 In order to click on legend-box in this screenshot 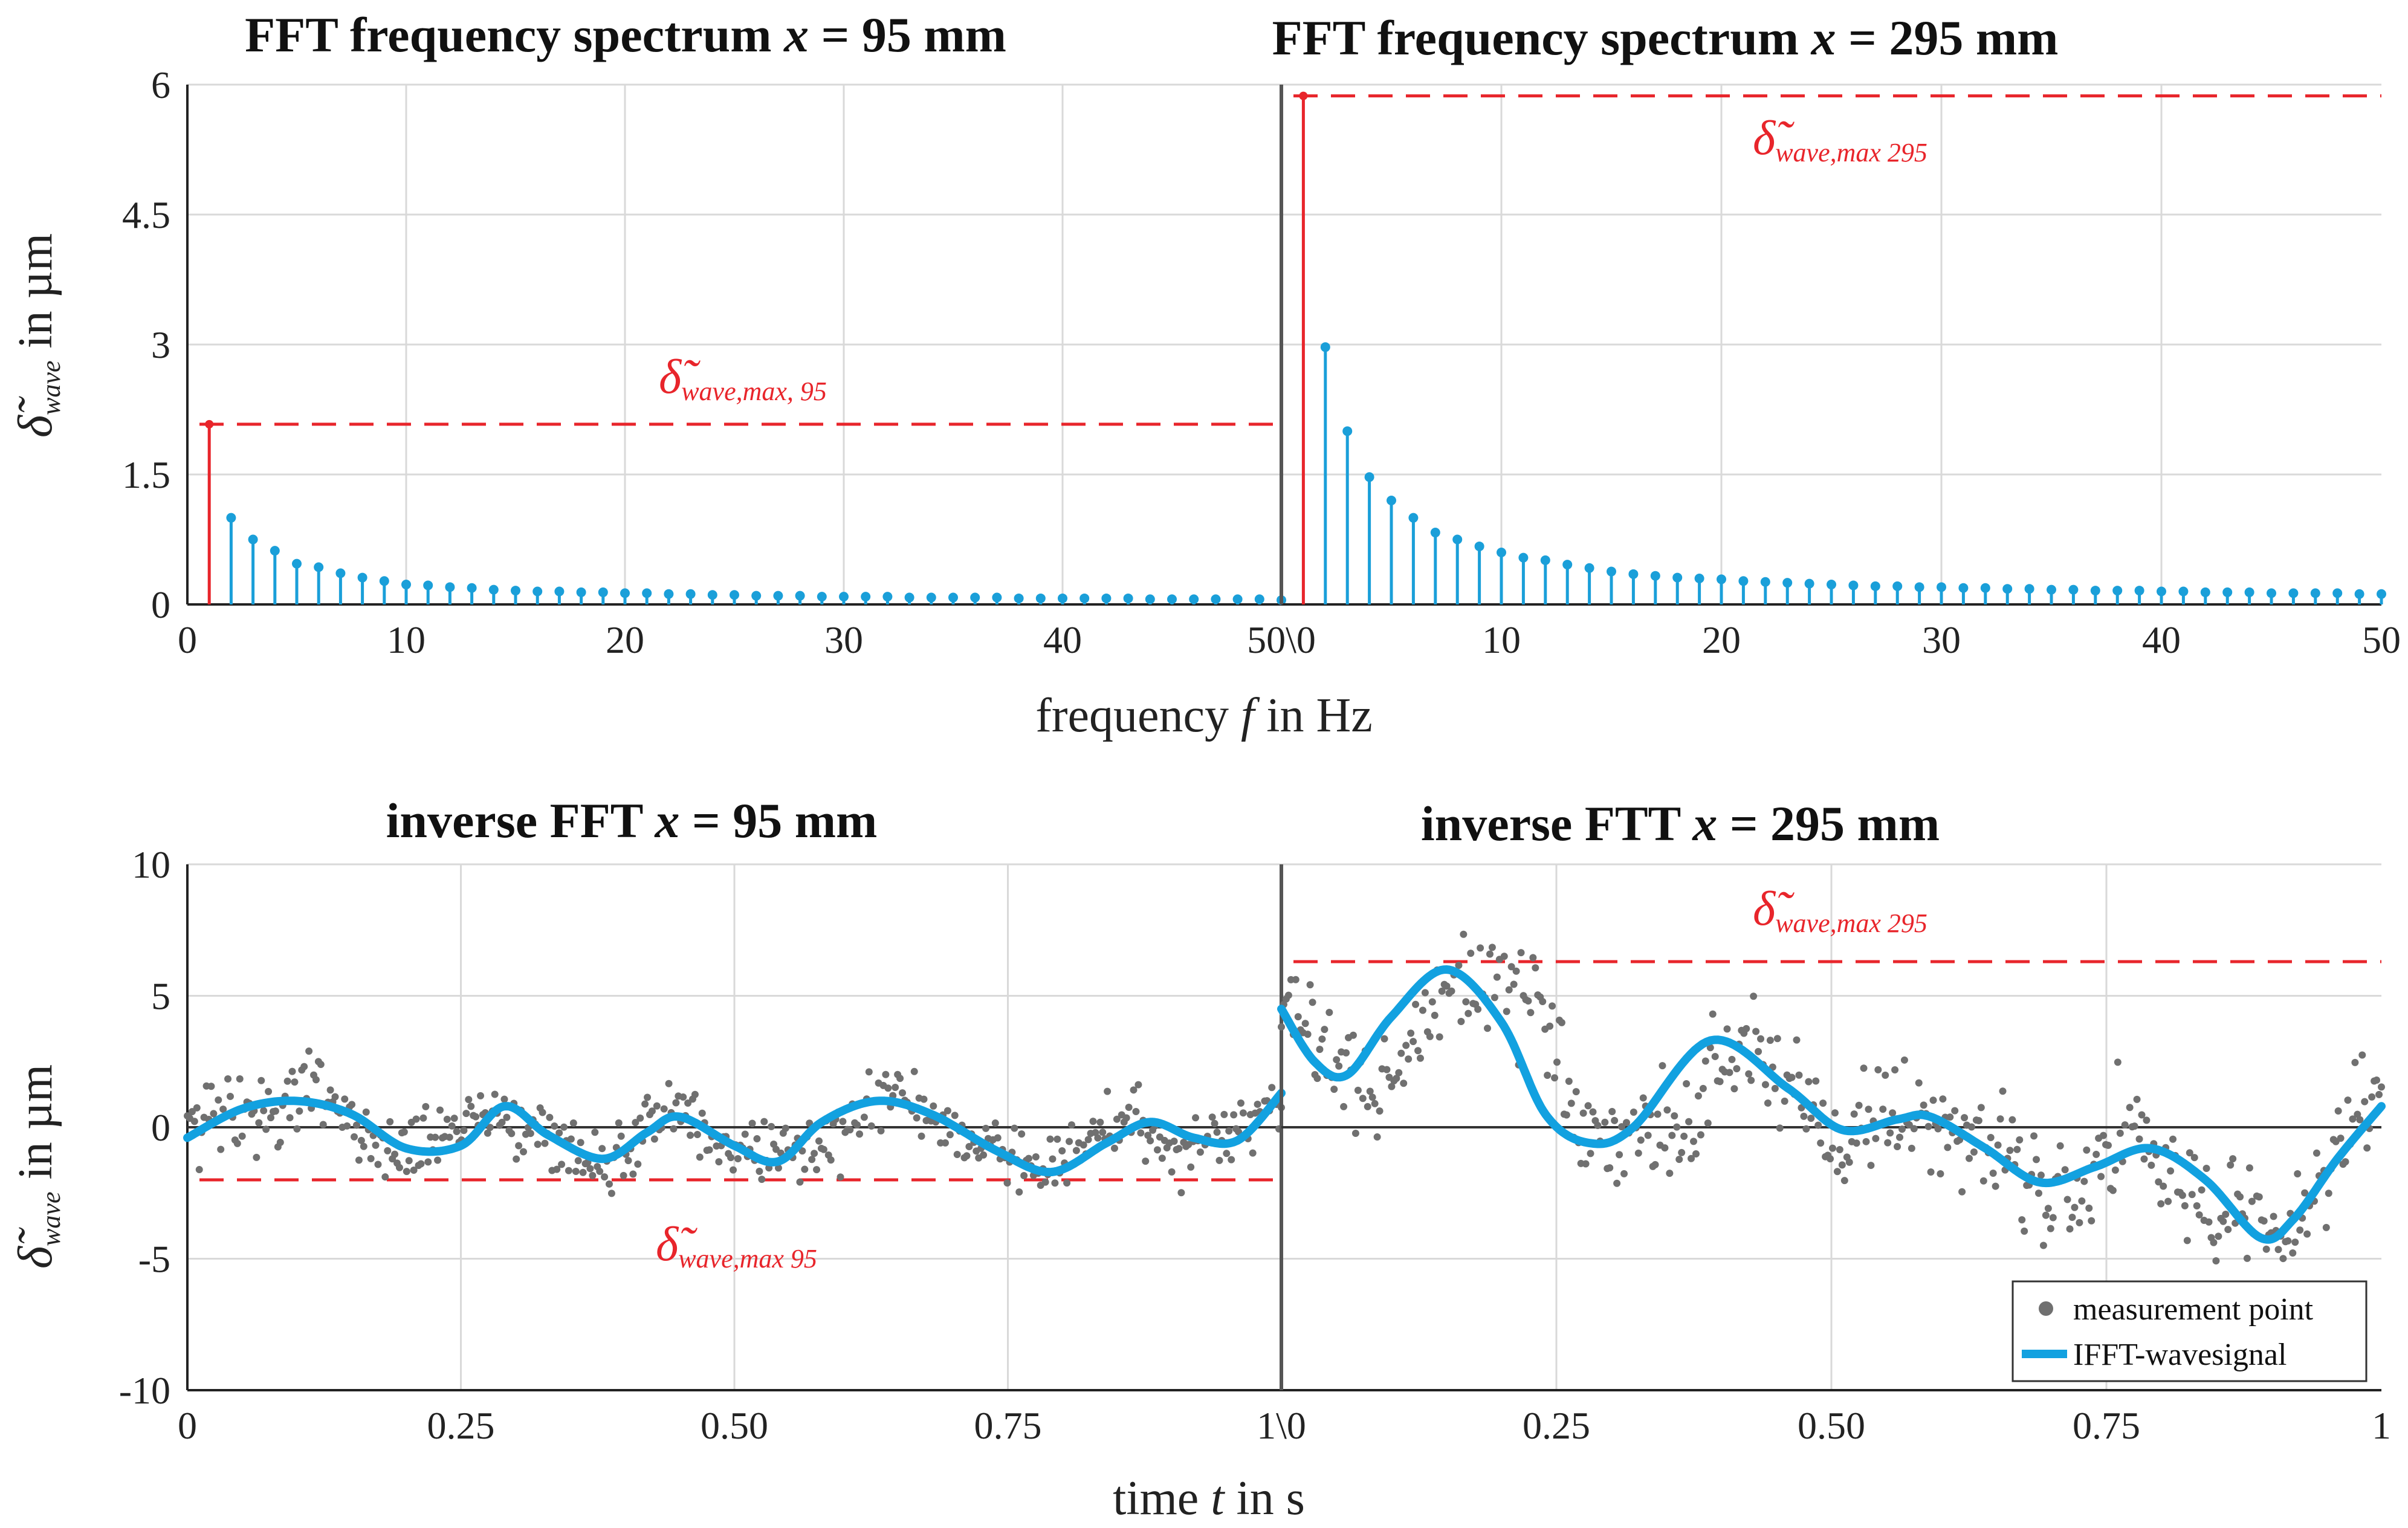, I will do `click(2190, 1331)`.